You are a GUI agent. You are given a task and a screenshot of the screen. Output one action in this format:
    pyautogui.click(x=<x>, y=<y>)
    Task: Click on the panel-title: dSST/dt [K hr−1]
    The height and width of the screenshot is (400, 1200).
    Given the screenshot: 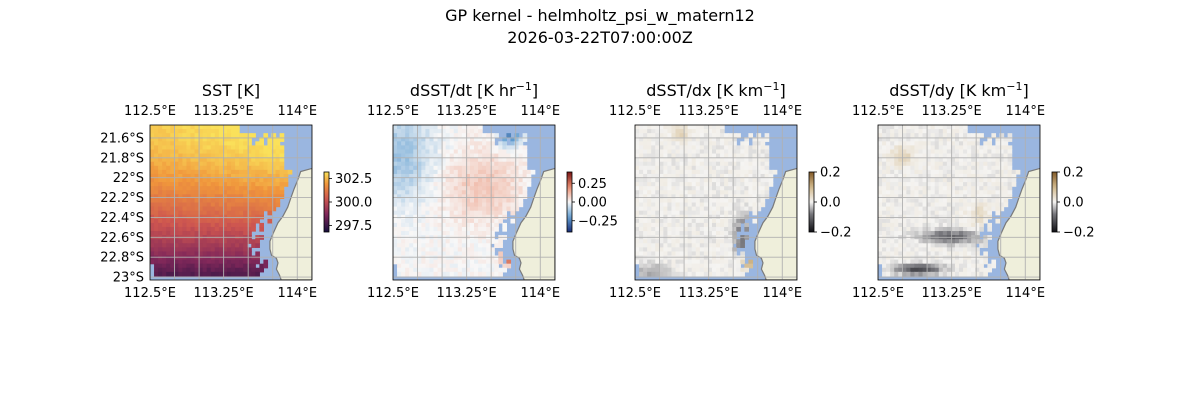 What is the action you would take?
    pyautogui.click(x=474, y=90)
    